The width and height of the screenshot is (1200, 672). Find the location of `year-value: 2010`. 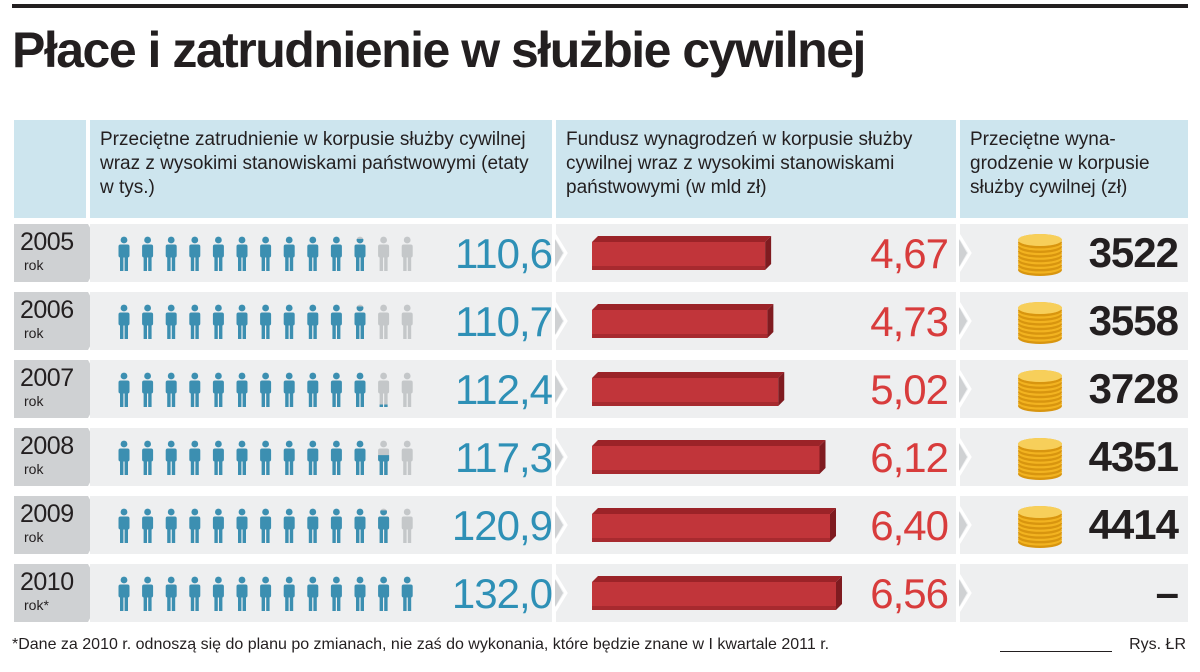

year-value: 2010 is located at coordinates (47, 582).